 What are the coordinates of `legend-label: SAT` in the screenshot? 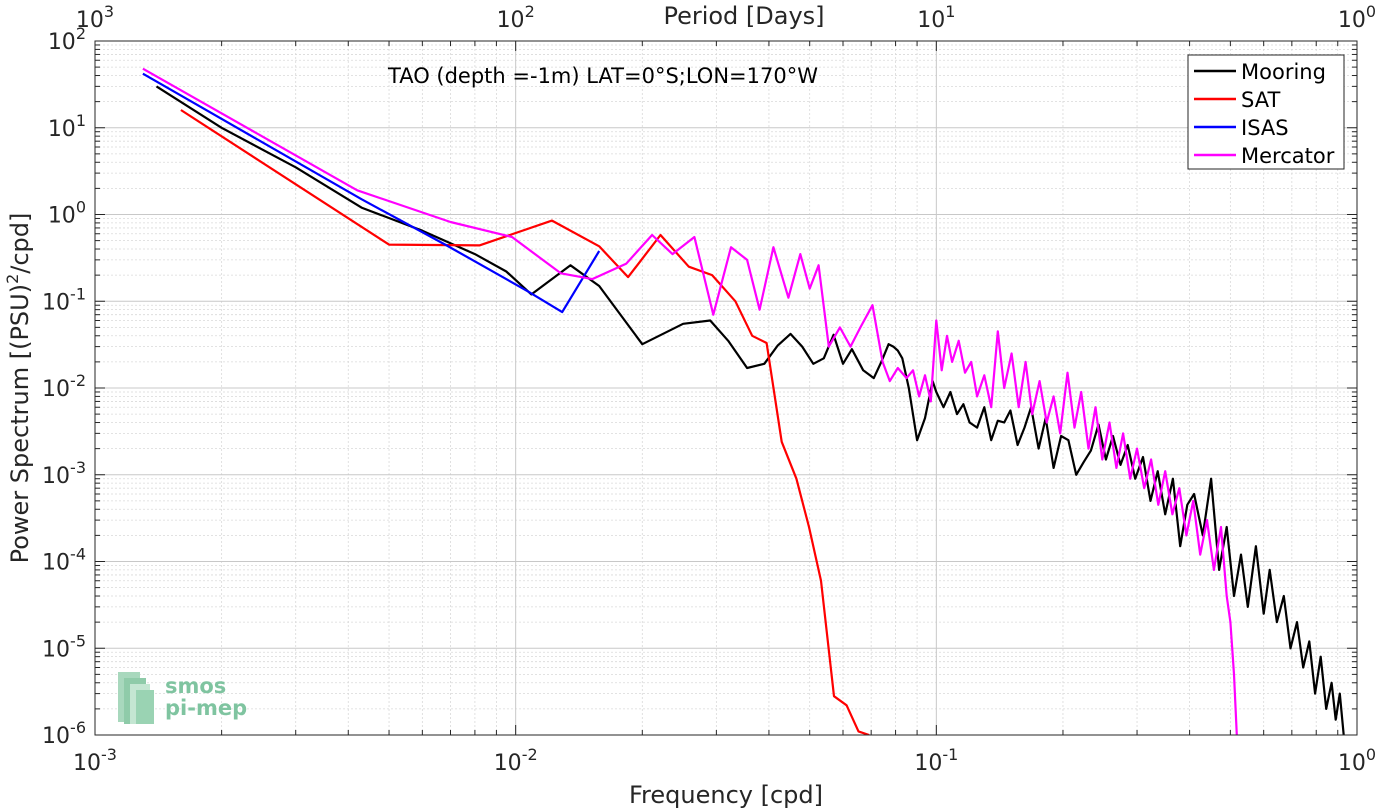 It's located at (1260, 100).